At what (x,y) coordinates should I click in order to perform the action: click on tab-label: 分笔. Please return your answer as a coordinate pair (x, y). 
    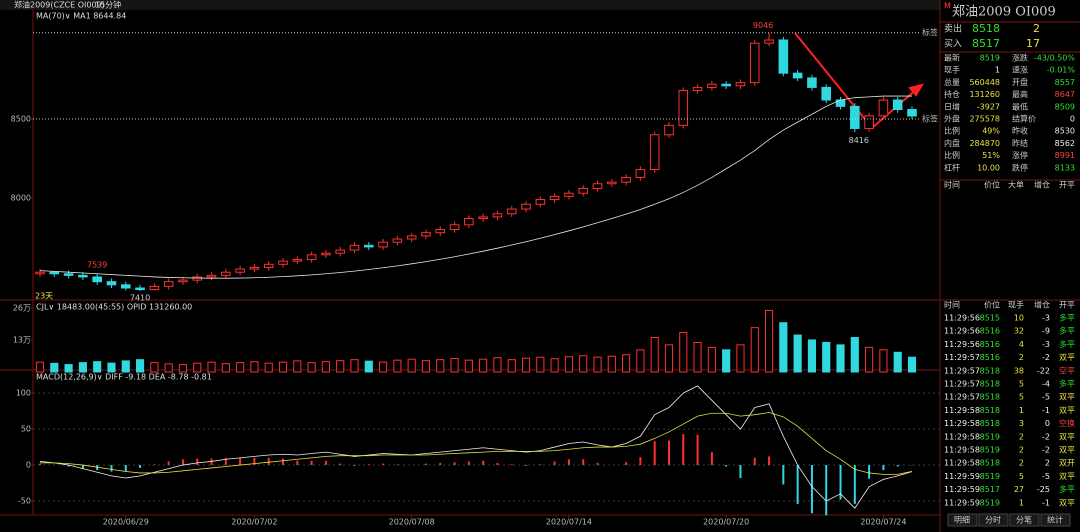
    Looking at the image, I should click on (1024, 520).